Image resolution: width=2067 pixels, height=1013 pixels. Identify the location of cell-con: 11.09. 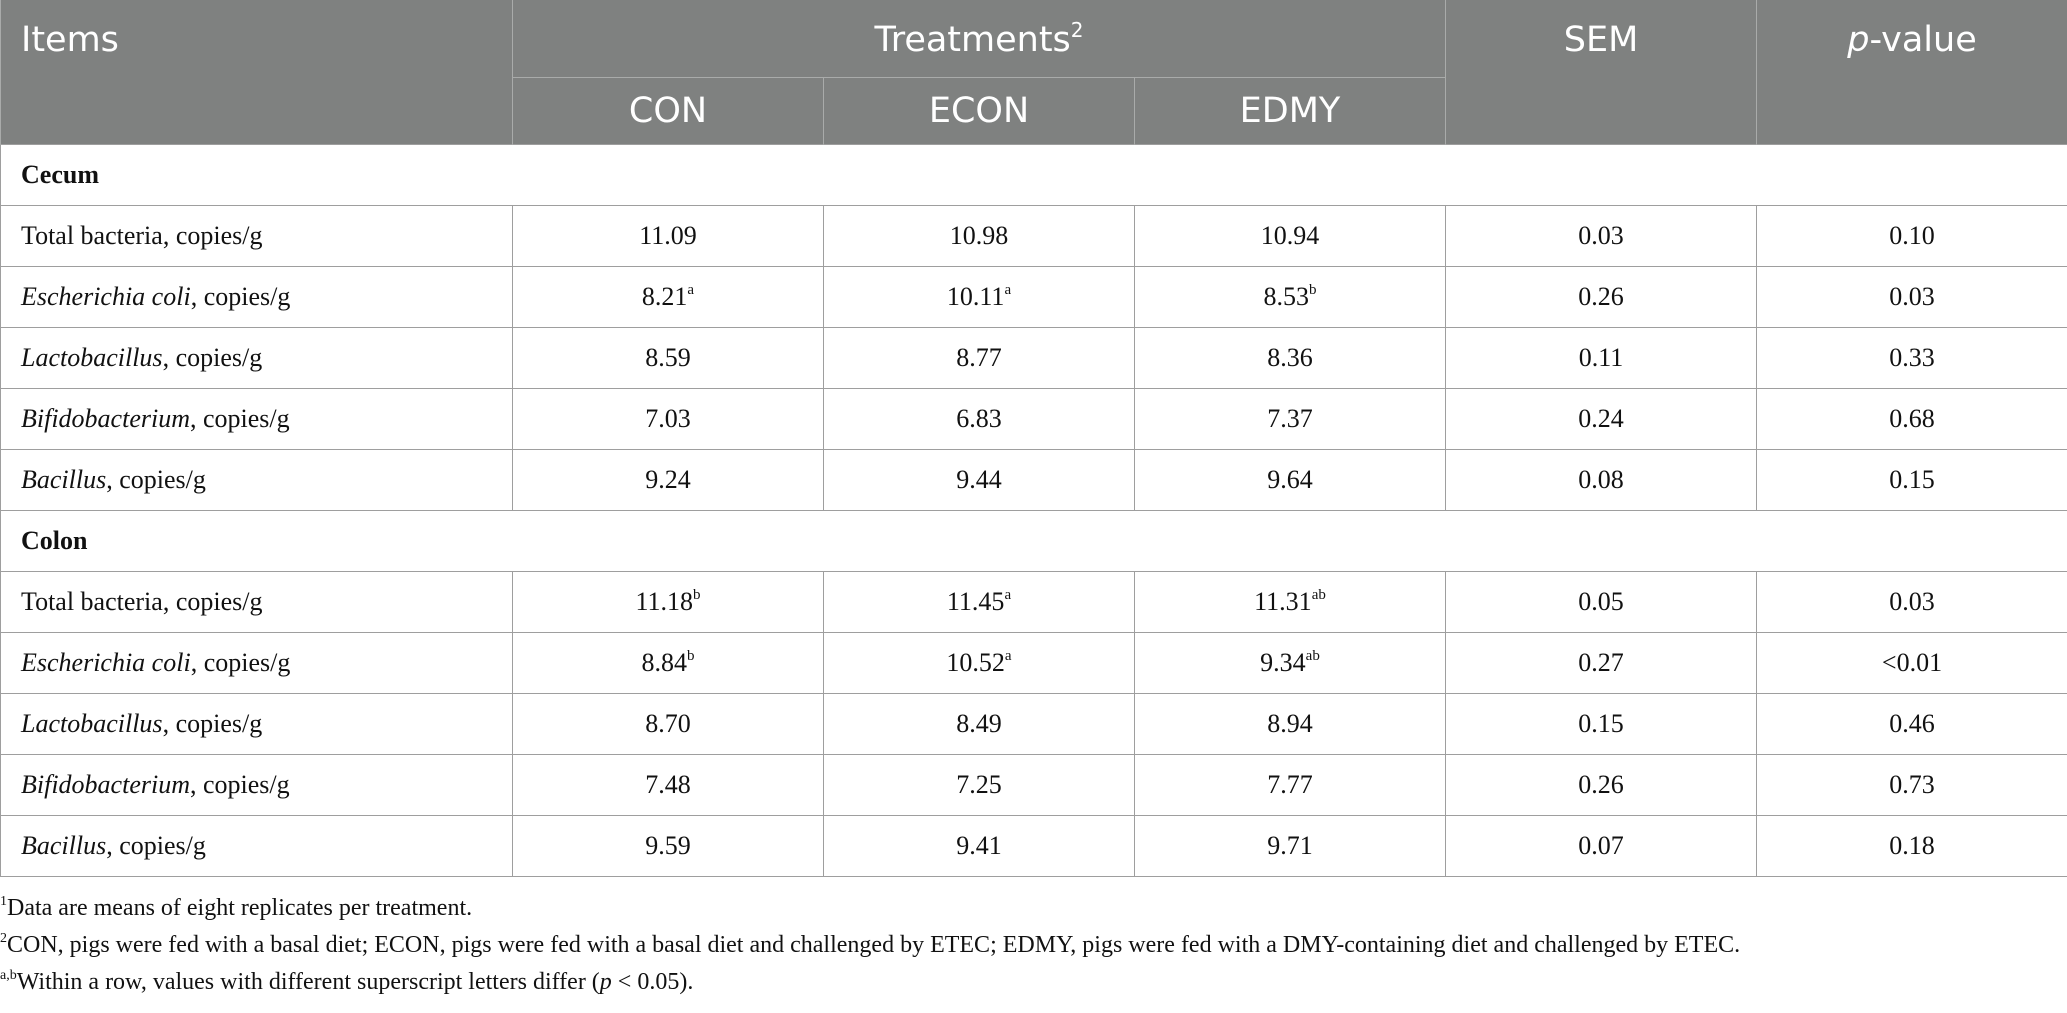
(668, 235).